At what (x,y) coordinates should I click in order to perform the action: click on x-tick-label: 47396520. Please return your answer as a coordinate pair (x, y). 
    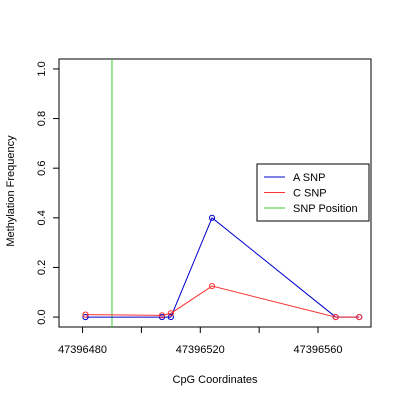
    Looking at the image, I should click on (200, 350).